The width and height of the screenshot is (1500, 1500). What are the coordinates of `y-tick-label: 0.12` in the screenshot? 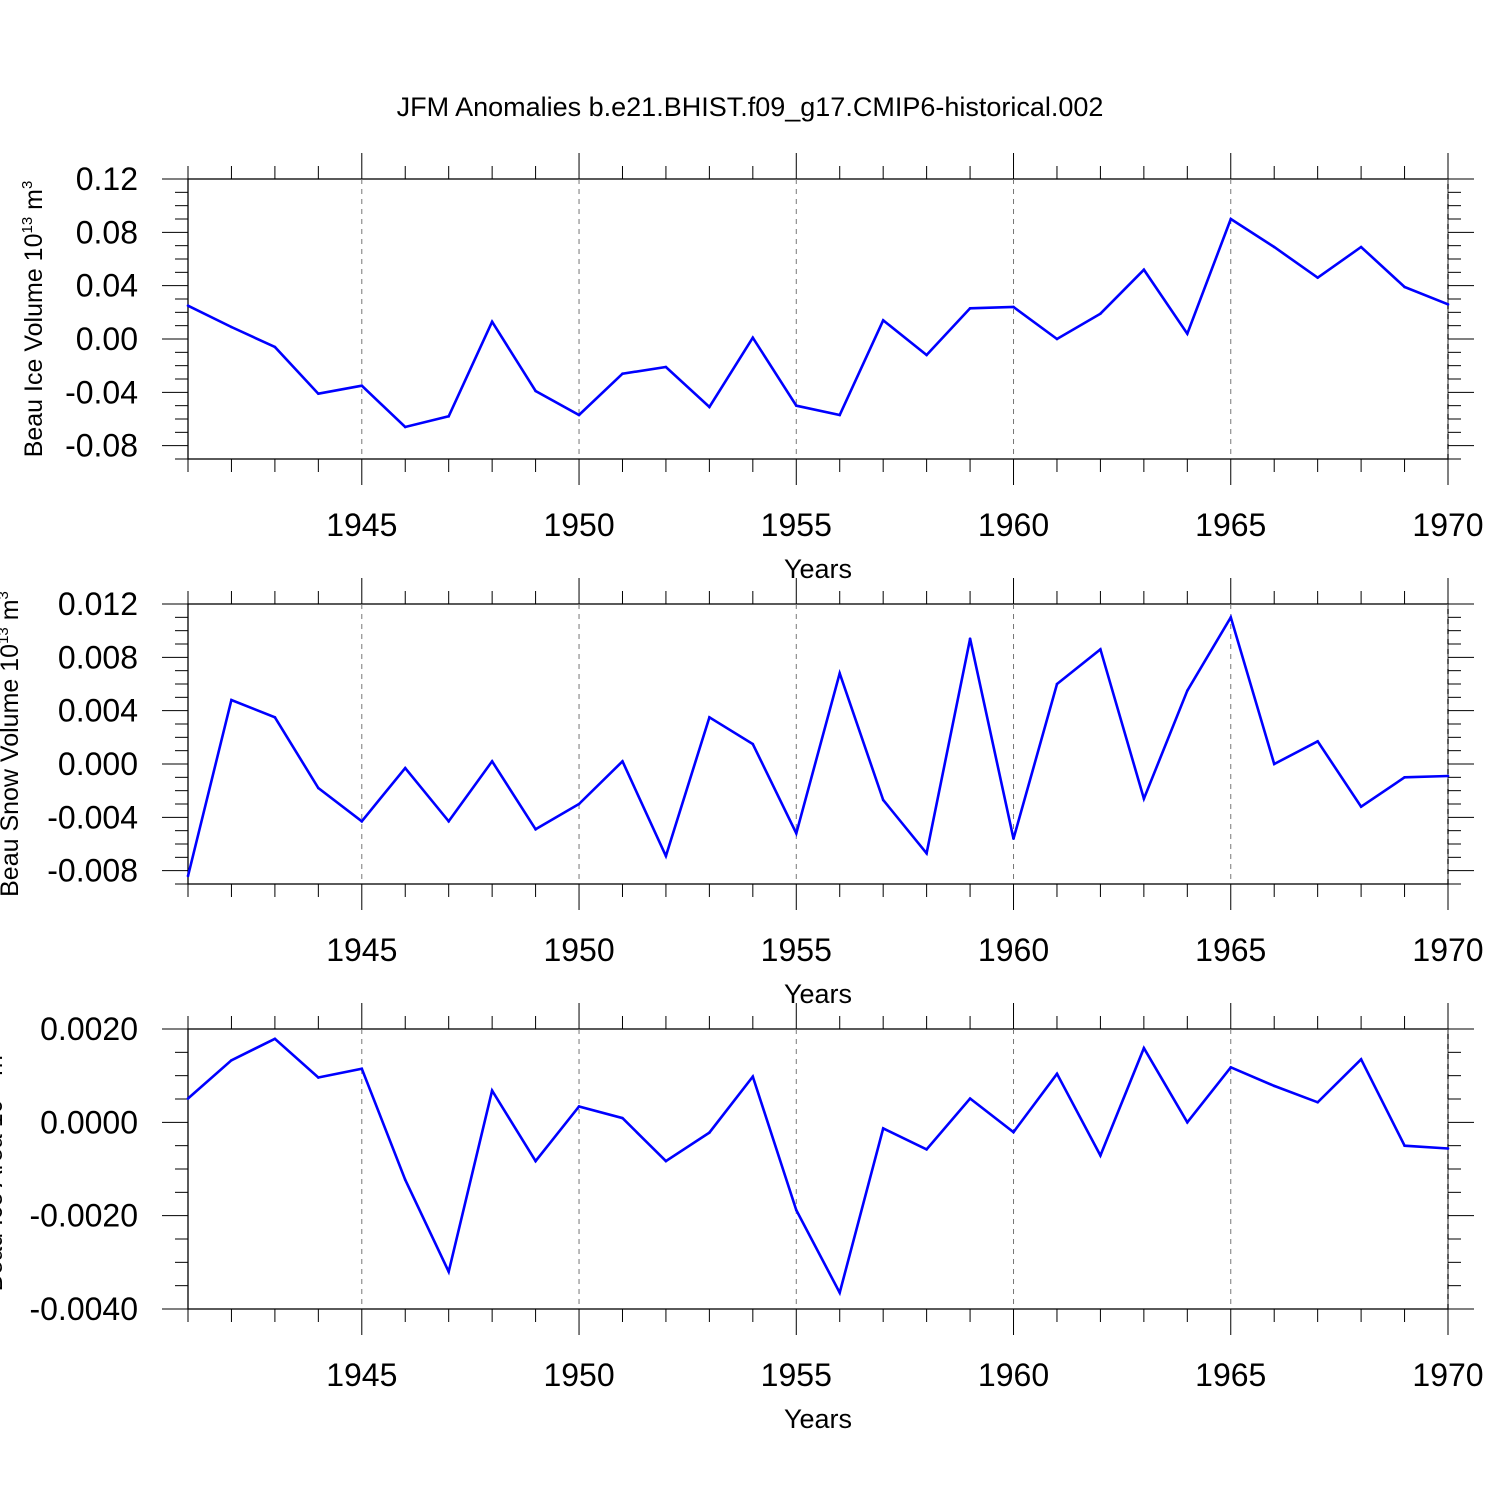 It's located at (107, 179).